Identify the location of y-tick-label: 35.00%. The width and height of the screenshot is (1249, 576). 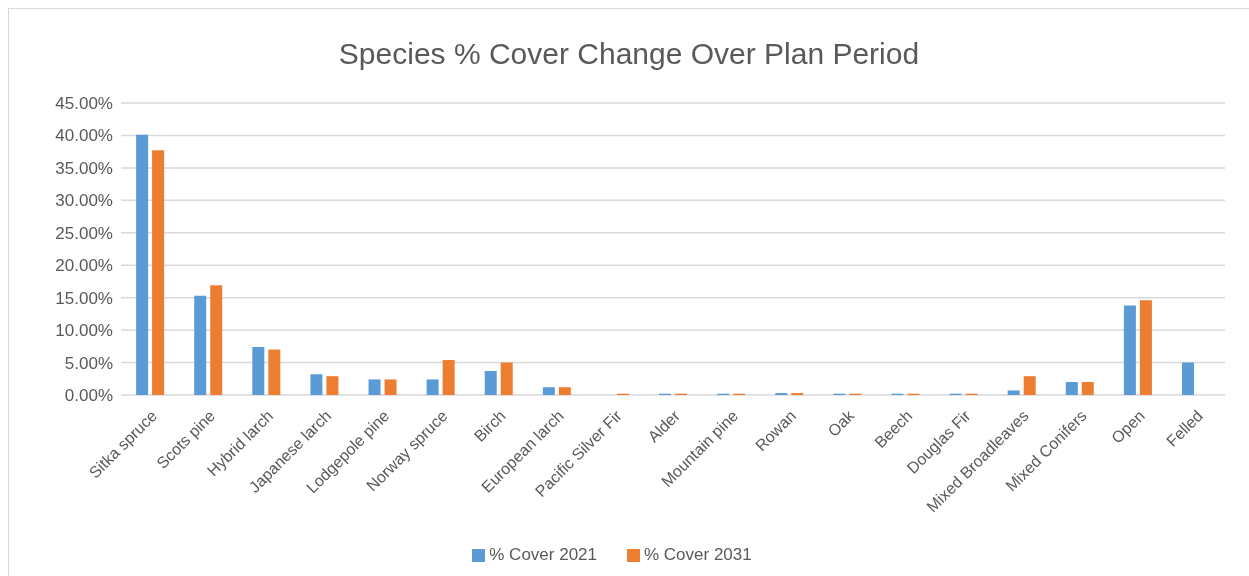
(84, 168).